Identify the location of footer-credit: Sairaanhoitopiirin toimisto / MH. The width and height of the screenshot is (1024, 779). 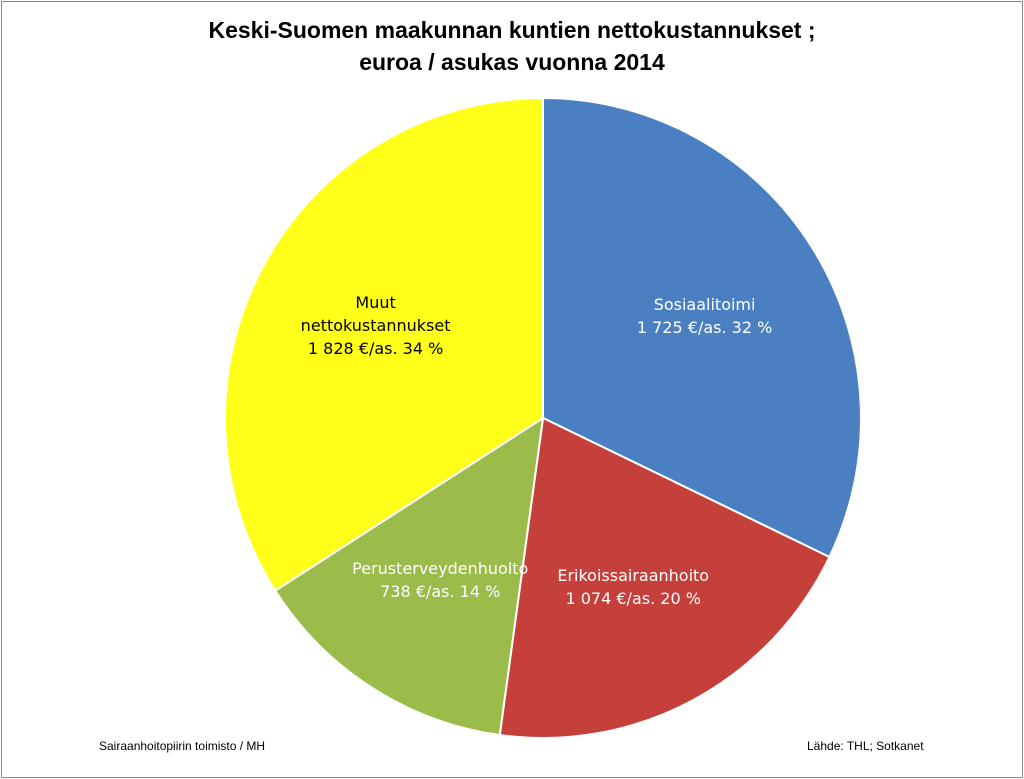
(182, 746).